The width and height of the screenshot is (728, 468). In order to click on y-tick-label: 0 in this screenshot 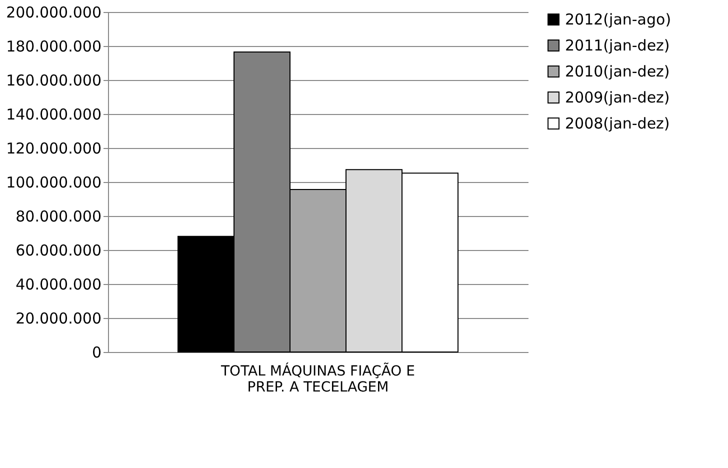, I will do `click(97, 353)`.